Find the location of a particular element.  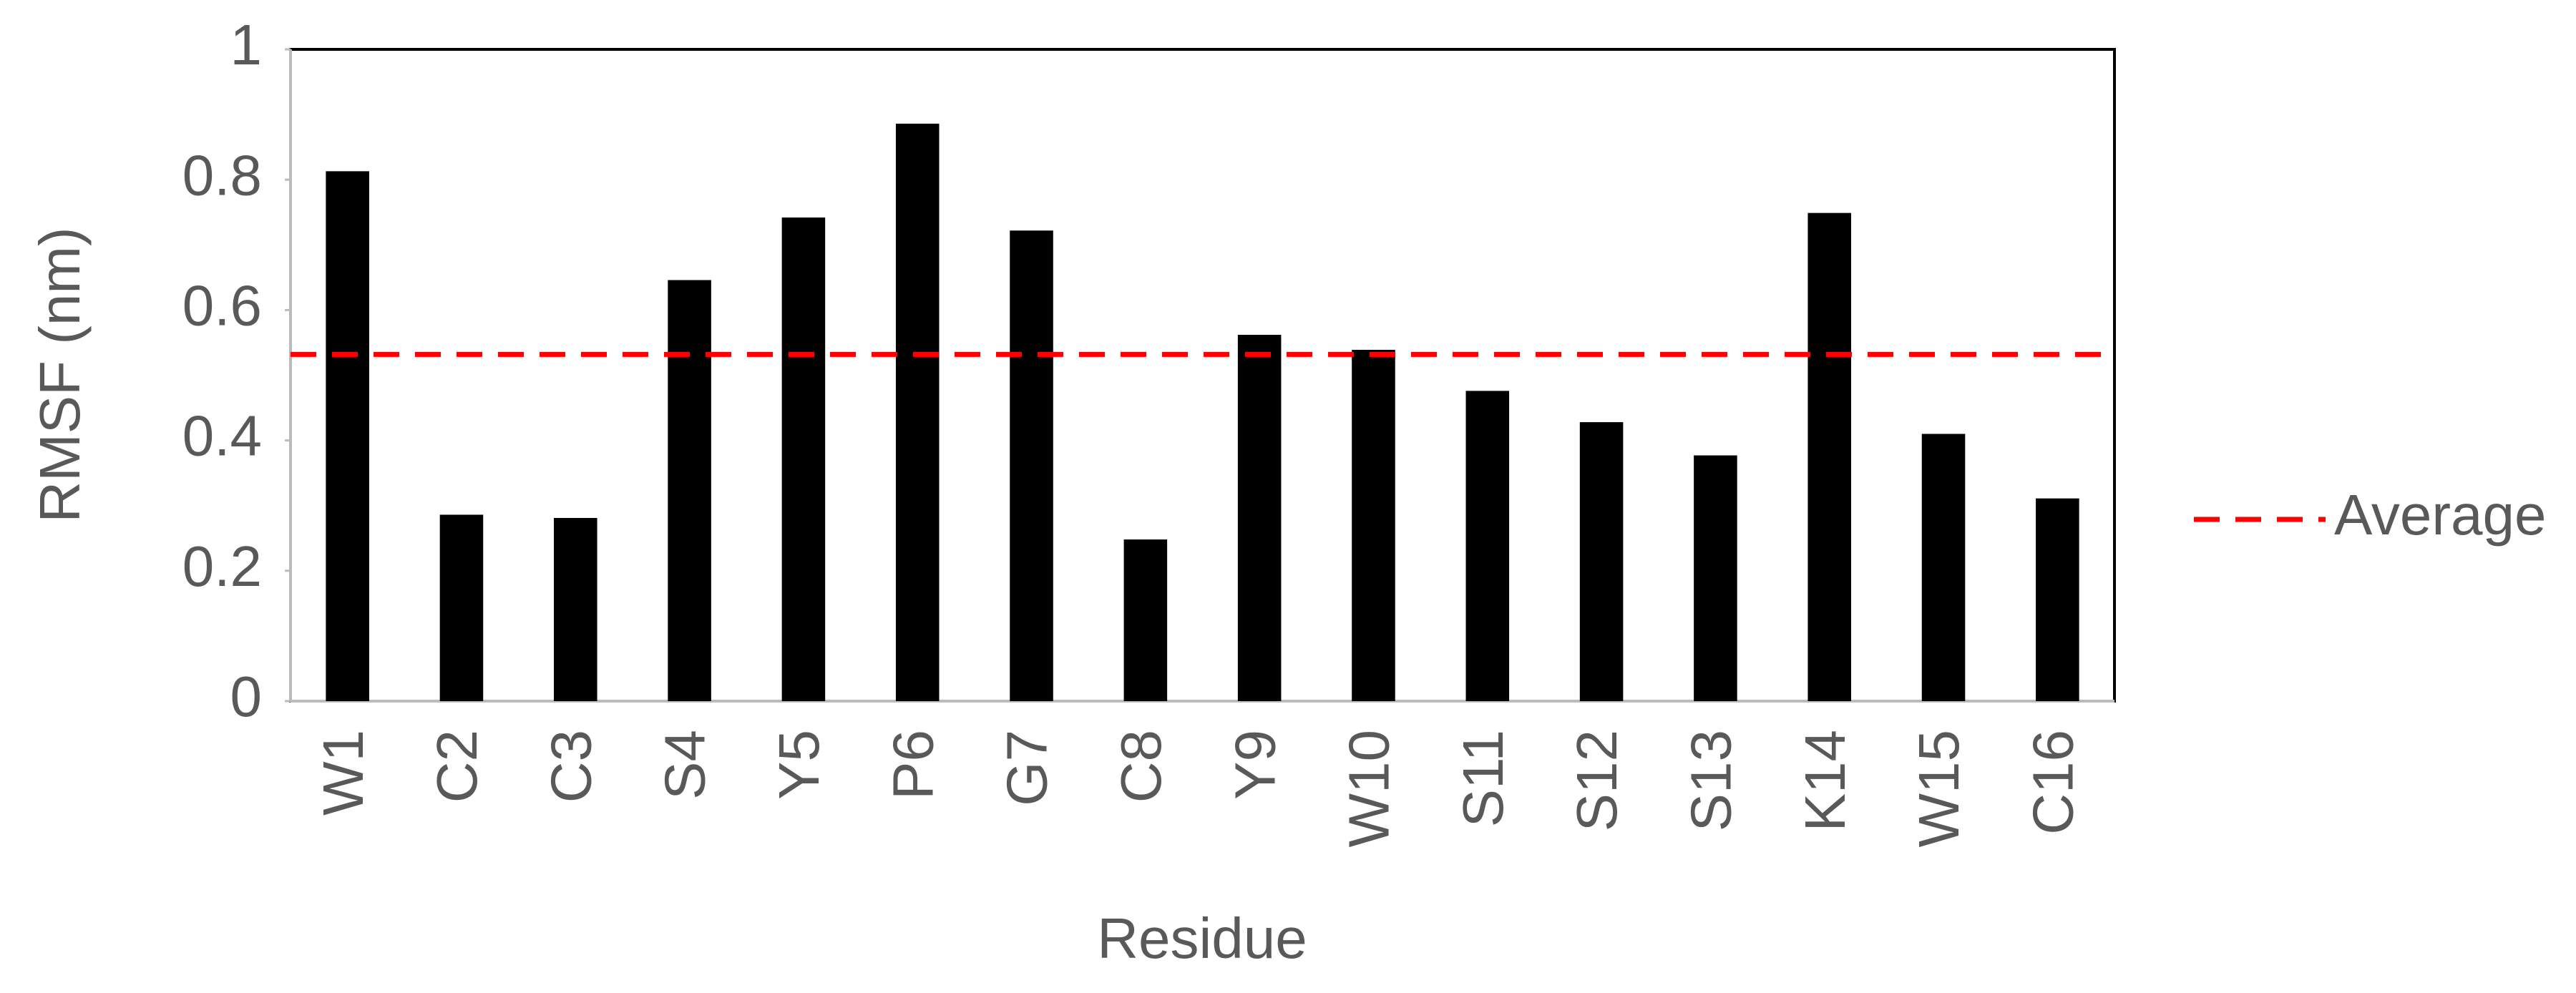

y-tick-label: 1 is located at coordinates (246, 45).